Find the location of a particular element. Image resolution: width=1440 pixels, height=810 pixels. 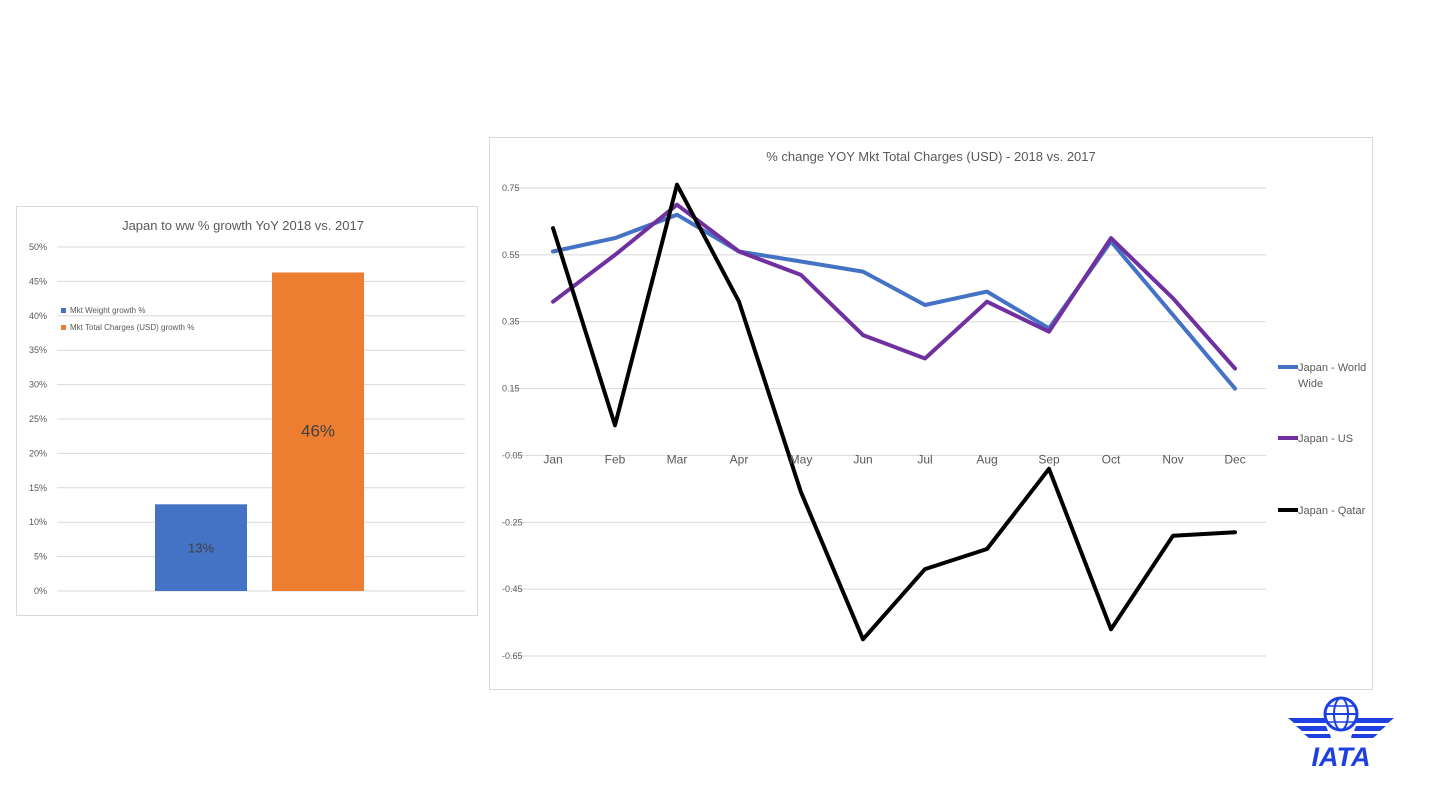

bar-y-tick-label: 0% is located at coordinates (40, 591).